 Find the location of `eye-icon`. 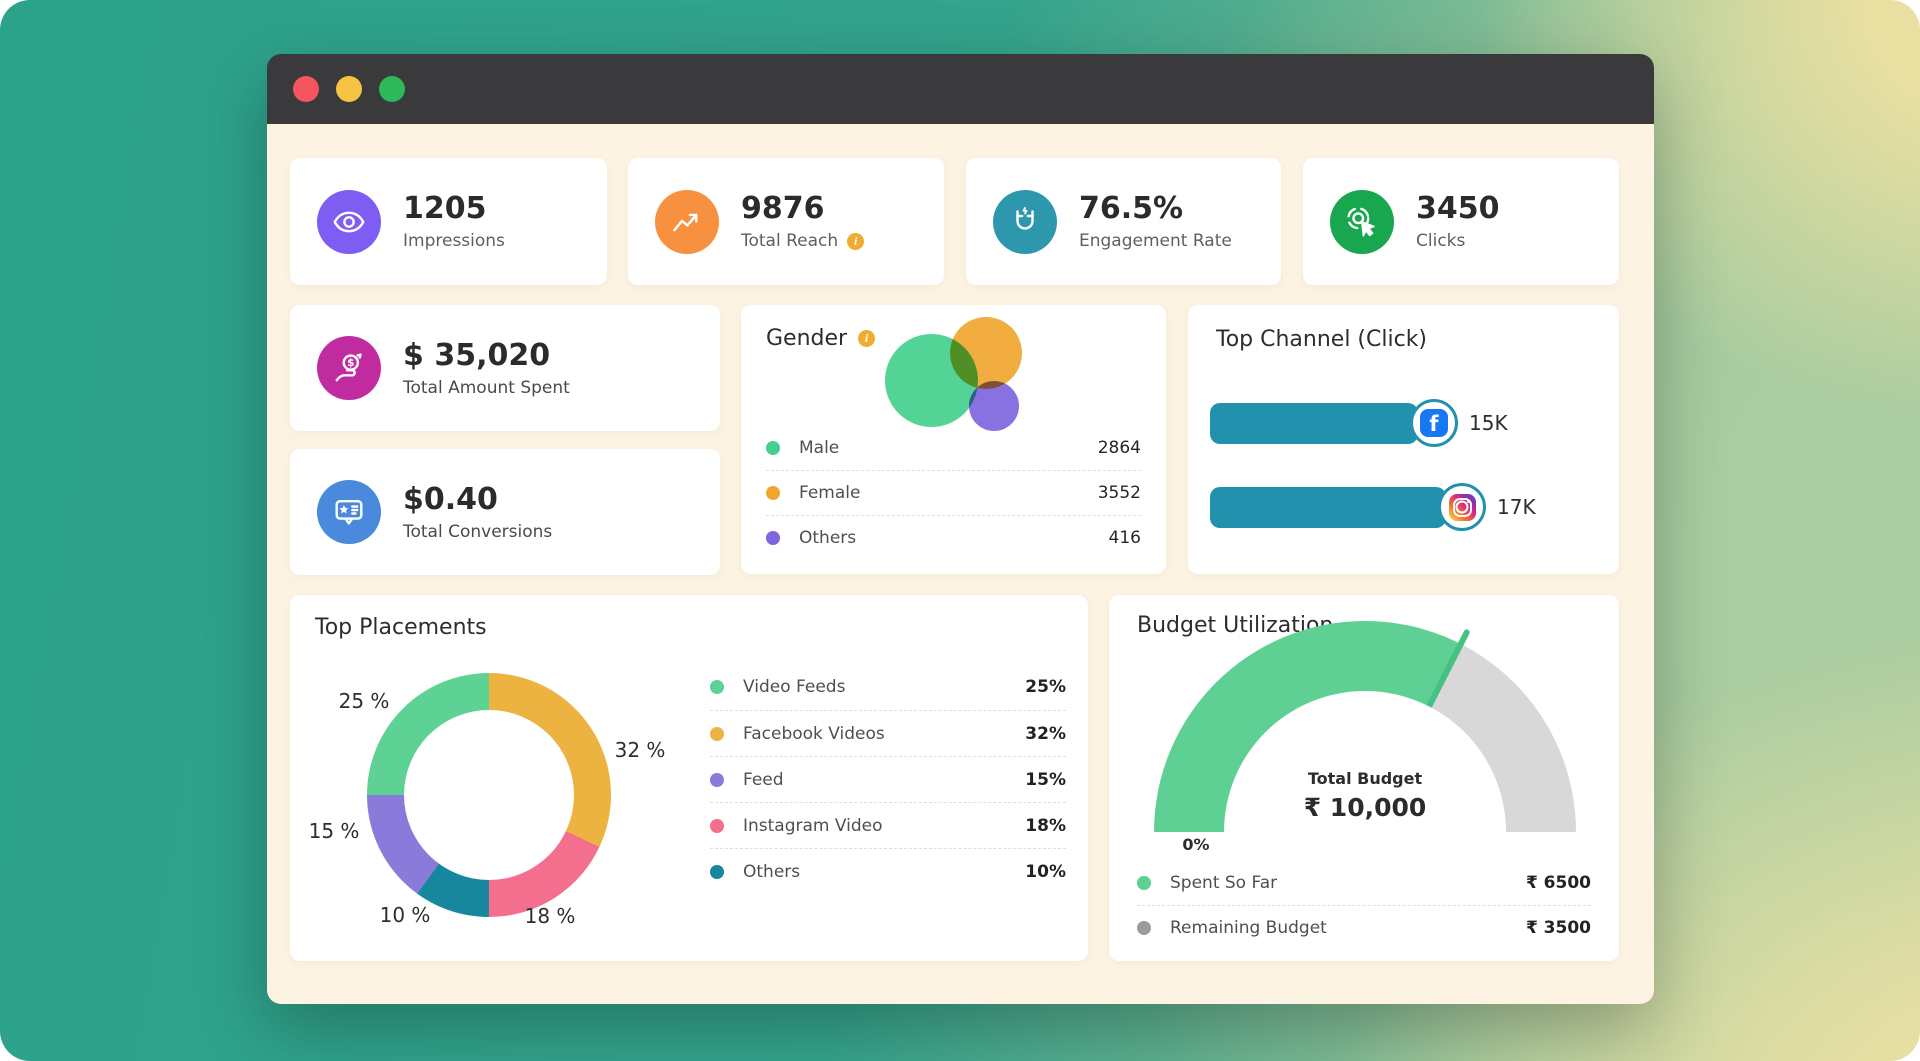

eye-icon is located at coordinates (349, 221).